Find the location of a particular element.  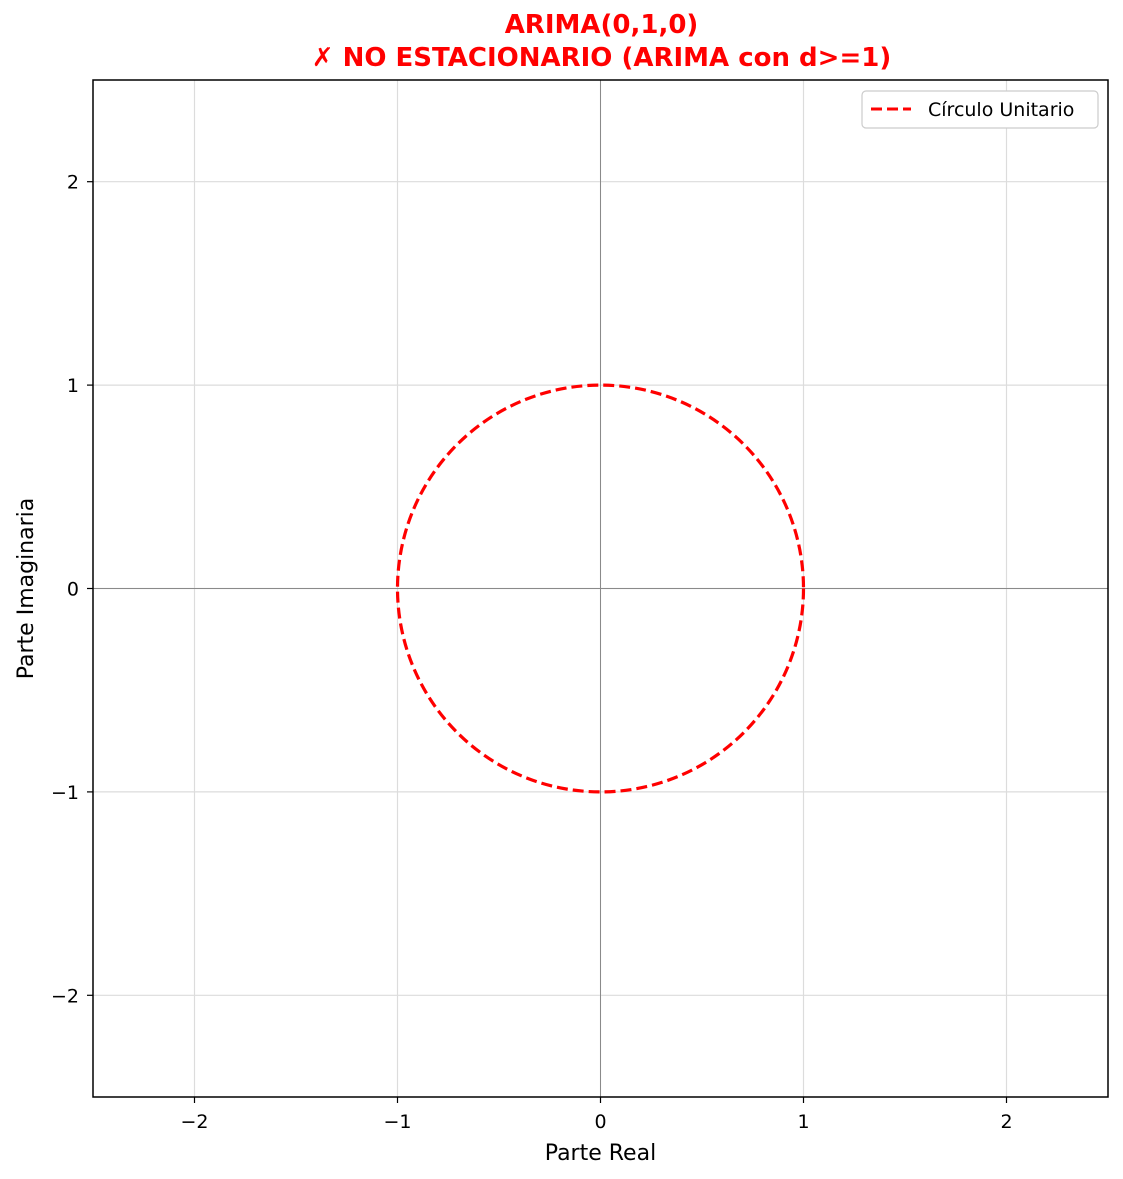

chart-subtitle: ✗ NO ESTACIONARIO (ARIMA con d>=1) is located at coordinates (601, 58).